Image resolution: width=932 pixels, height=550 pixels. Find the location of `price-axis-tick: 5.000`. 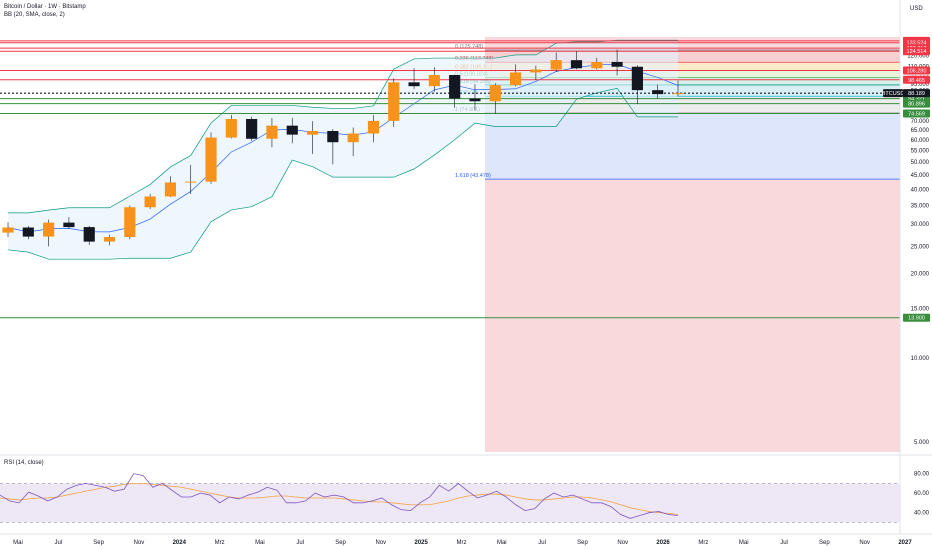

price-axis-tick: 5.000 is located at coordinates (922, 443).